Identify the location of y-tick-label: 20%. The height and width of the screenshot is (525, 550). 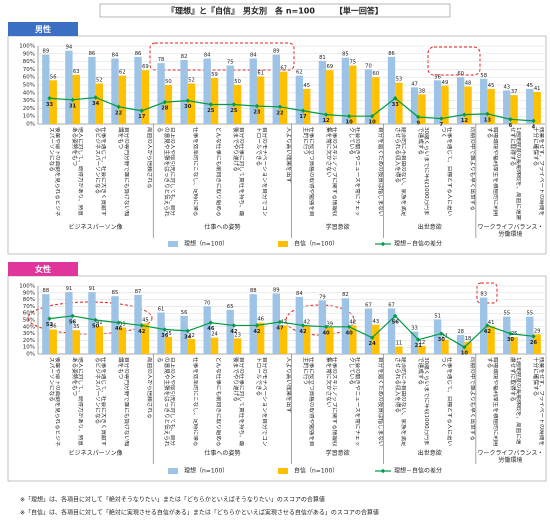
(29, 341).